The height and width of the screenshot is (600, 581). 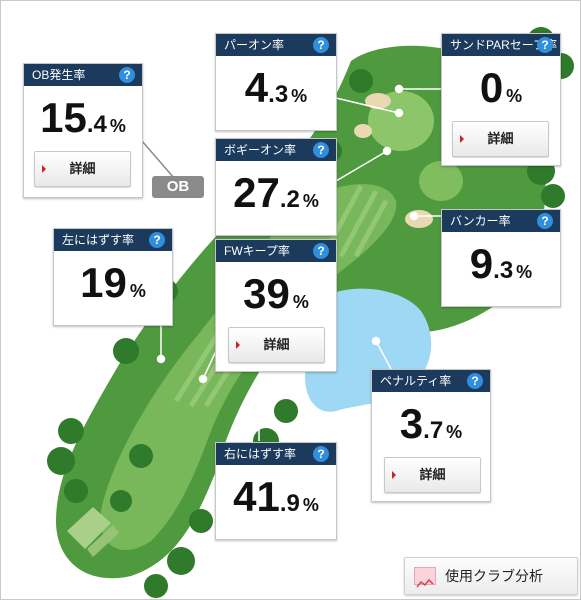 I want to click on fairway-keep-detail-button: 詳細, so click(x=276, y=345).